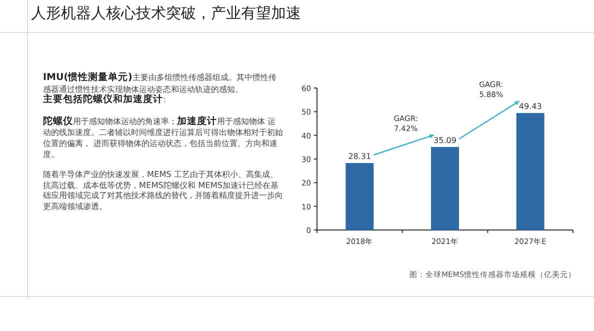  Describe the element at coordinates (160, 83) in the screenshot. I see `text: IMU(惯性测量单元)主要由多组惯性传感器组成。其中惯性传感器通过惯性技术实现物体运动姿态和运动轨迹的感知。` at that location.